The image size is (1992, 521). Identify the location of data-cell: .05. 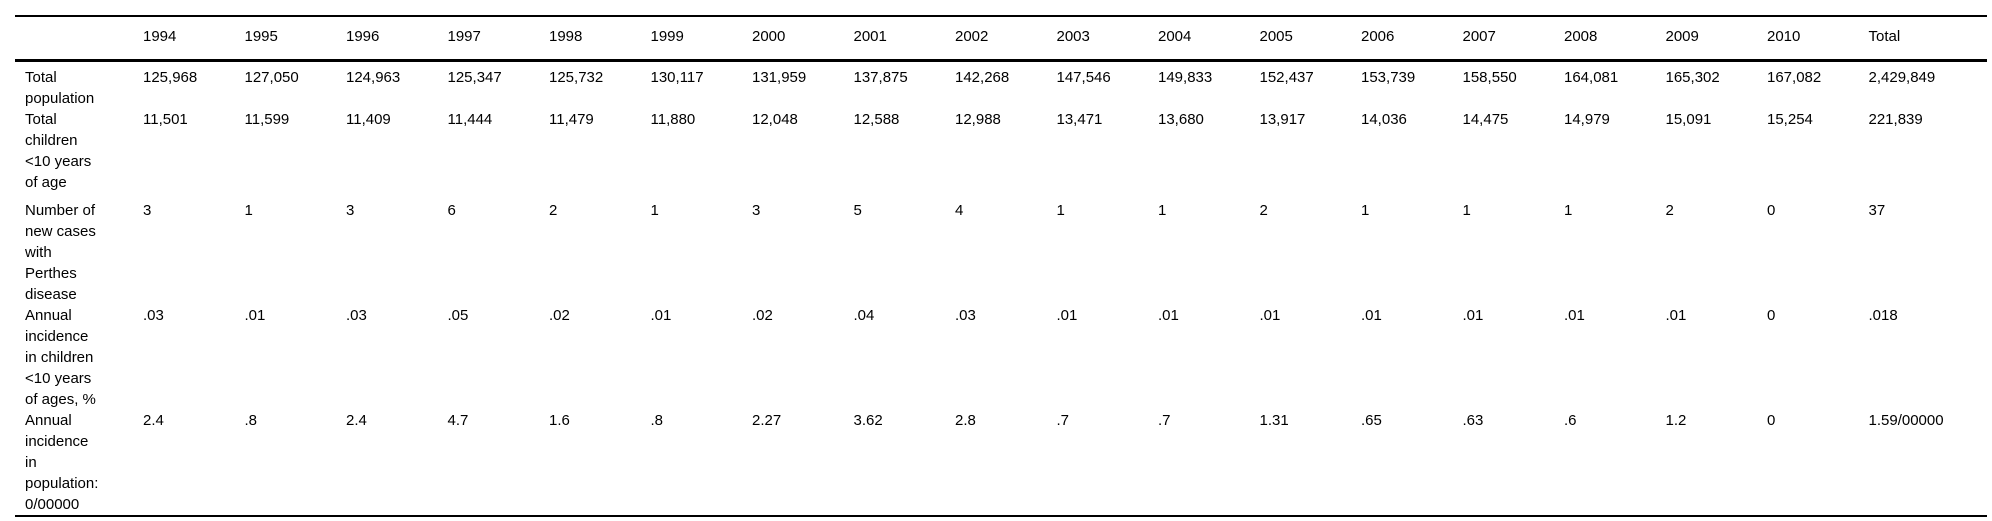
(458, 315).